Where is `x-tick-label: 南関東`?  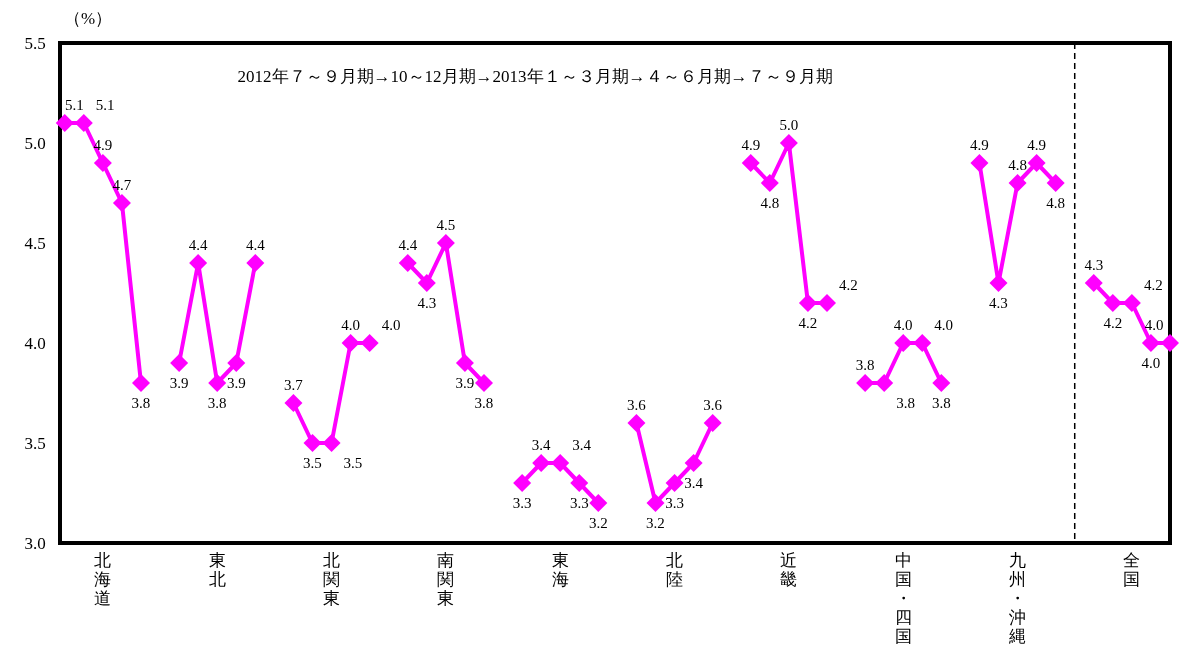 x-tick-label: 南関東 is located at coordinates (446, 579).